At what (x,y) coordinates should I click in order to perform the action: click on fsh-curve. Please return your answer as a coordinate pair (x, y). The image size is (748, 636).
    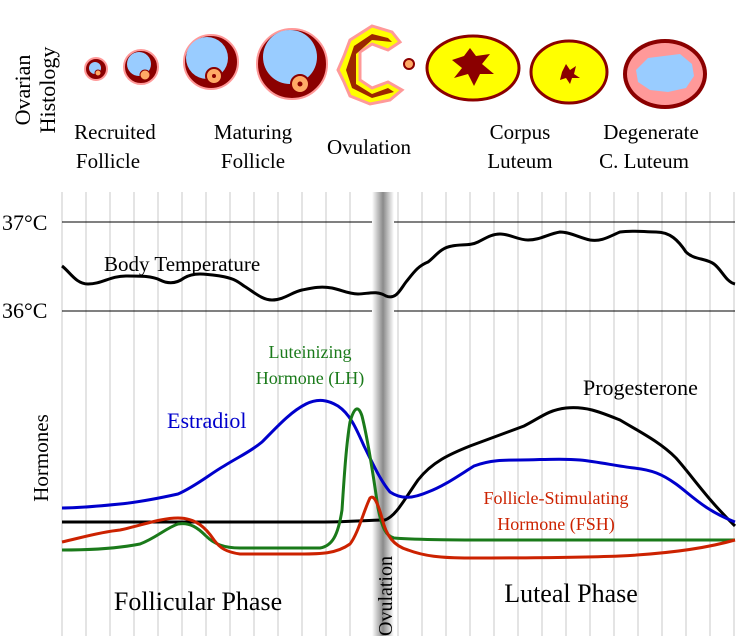
    Looking at the image, I should click on (398, 527).